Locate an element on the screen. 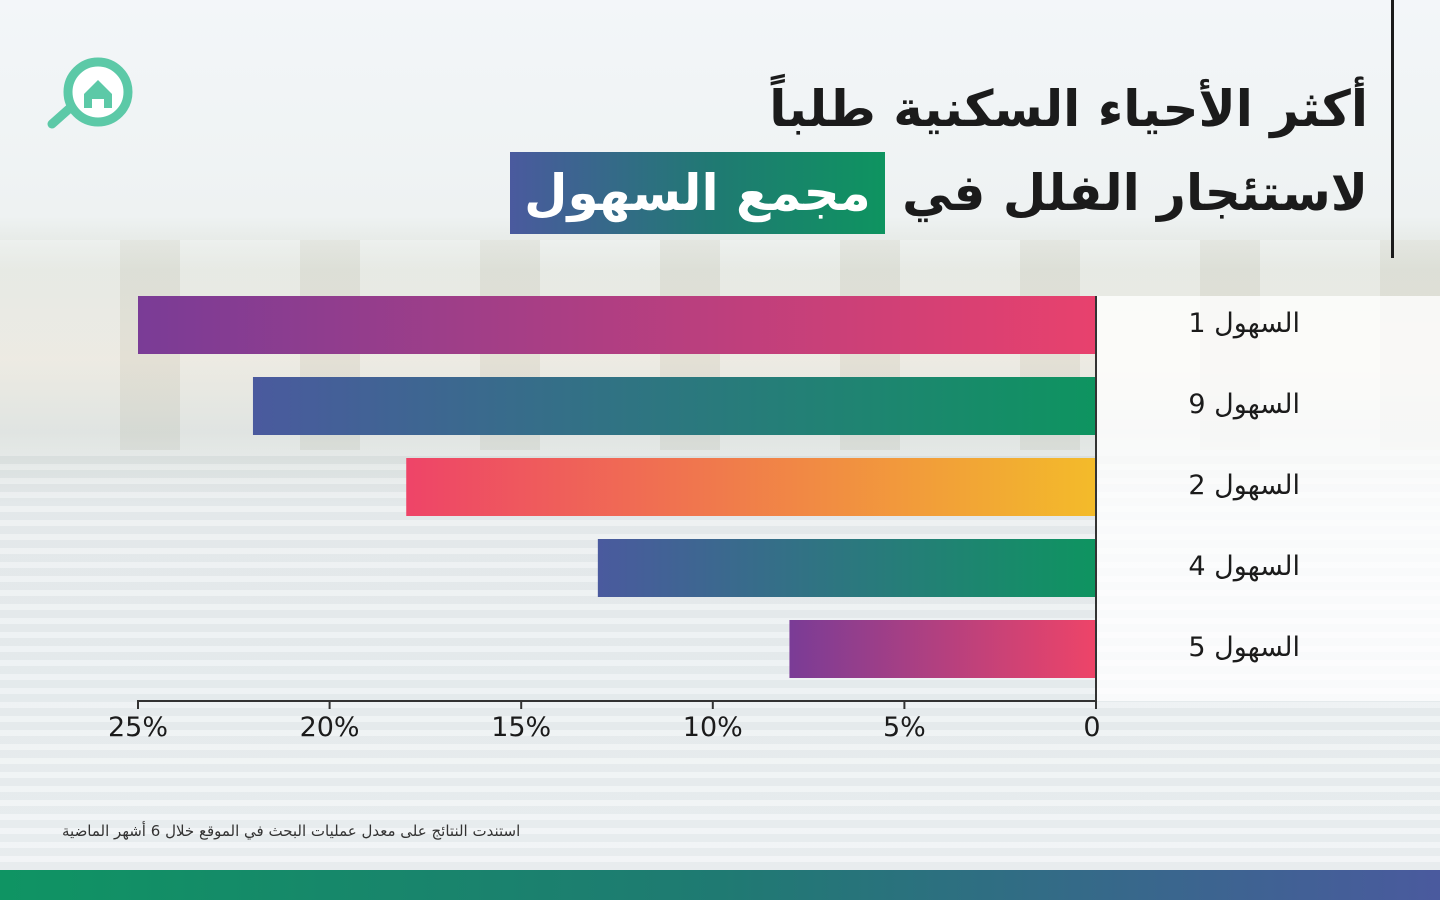 The image size is (1440, 900). x-tick-label: 25% is located at coordinates (138, 727).